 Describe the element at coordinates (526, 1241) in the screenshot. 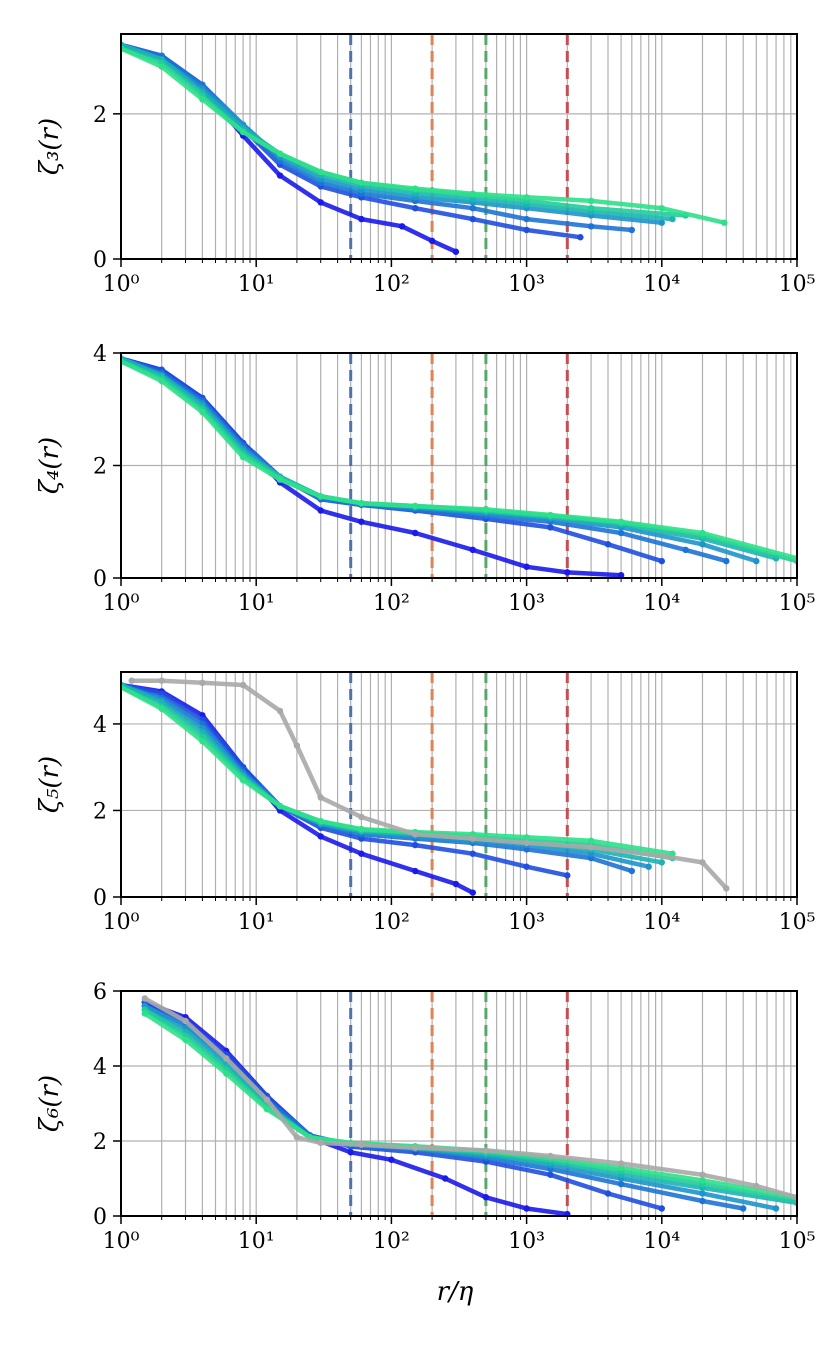

I see `x-tick-label: 10³` at that location.